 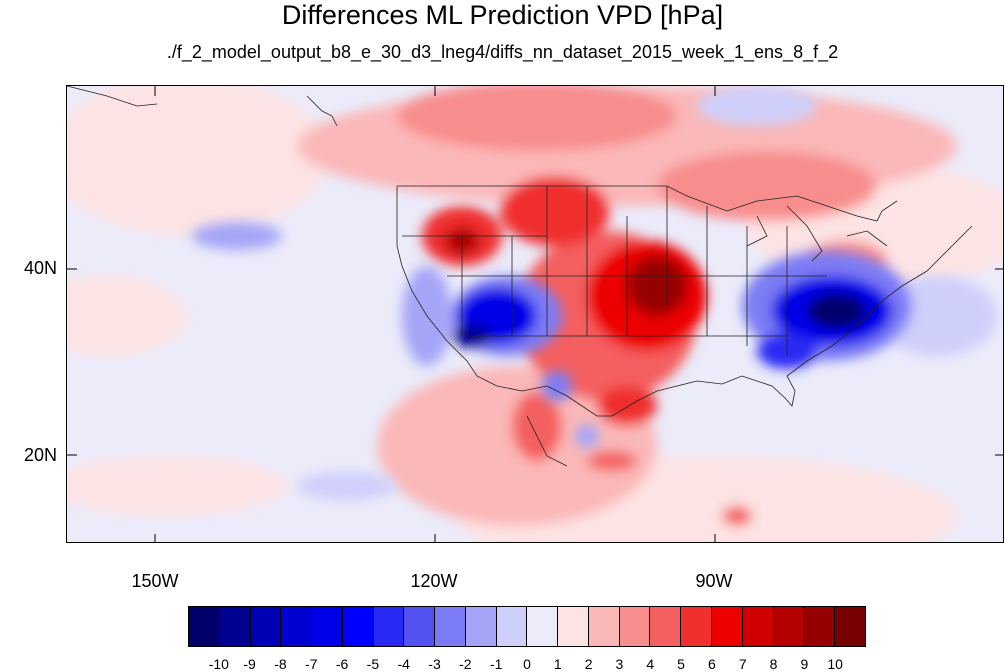 What do you see at coordinates (619, 664) in the screenshot?
I see `colorbar-tick-label: 3` at bounding box center [619, 664].